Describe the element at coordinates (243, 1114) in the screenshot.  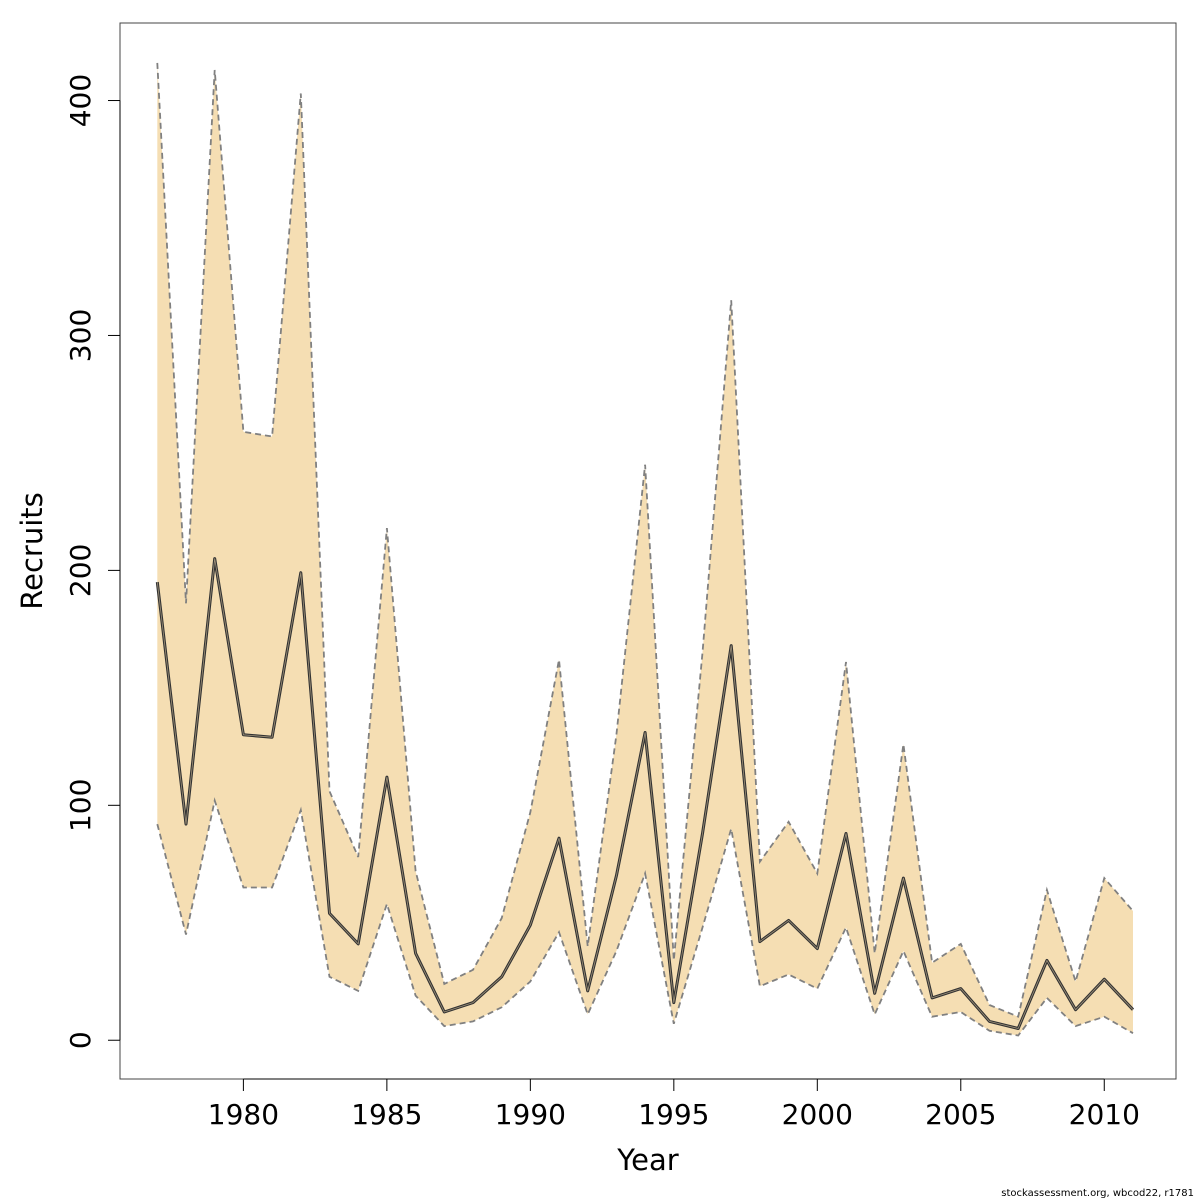
I see `x-tick-label: 1980` at that location.